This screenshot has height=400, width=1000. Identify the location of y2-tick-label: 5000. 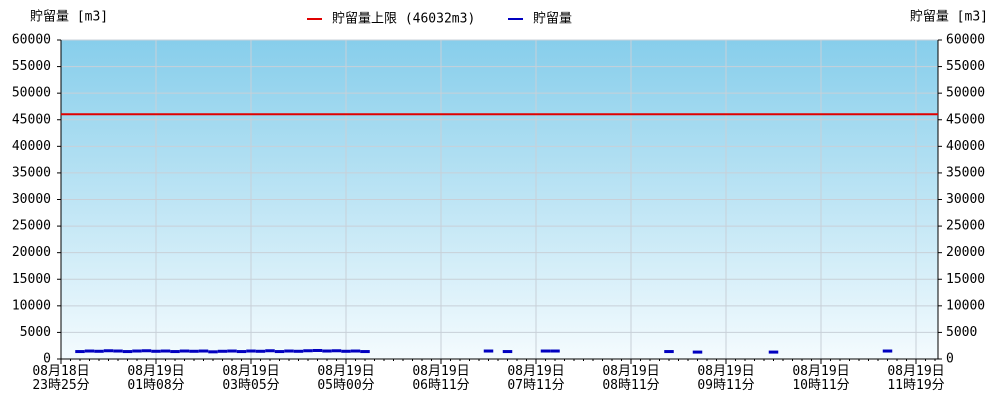
(961, 332).